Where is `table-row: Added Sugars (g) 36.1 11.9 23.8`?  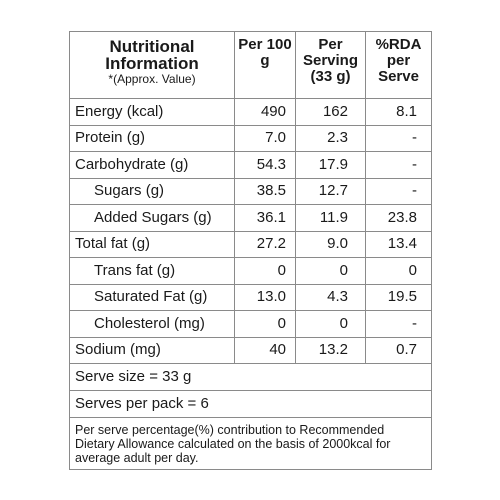
table-row: Added Sugars (g) 36.1 11.9 23.8 is located at coordinates (250, 218).